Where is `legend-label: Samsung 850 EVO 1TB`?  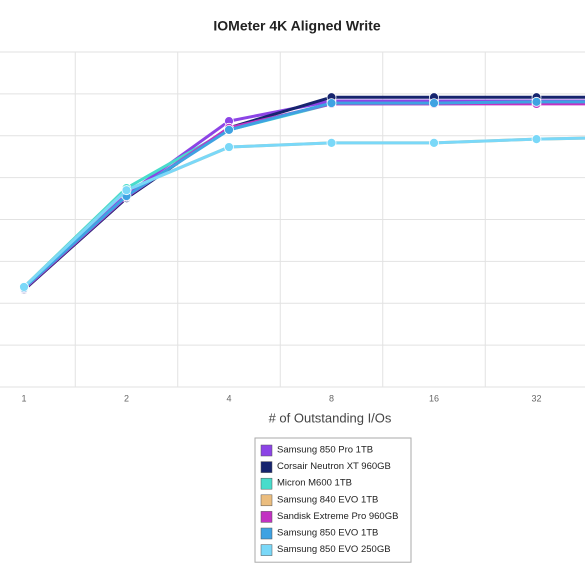
legend-label: Samsung 850 EVO 1TB is located at coordinates (327, 533).